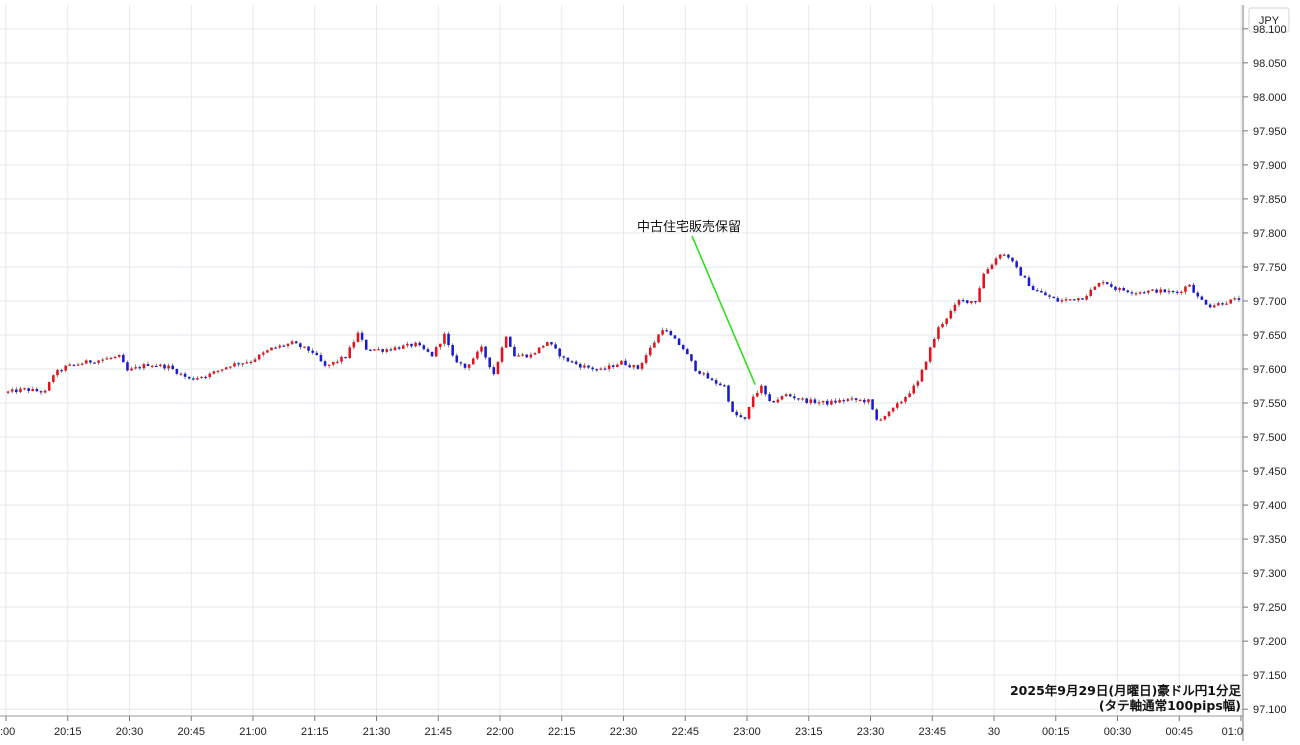 Image resolution: width=1300 pixels, height=745 pixels. What do you see at coordinates (1270, 132) in the screenshot?
I see `price-tick-label: 97.950` at bounding box center [1270, 132].